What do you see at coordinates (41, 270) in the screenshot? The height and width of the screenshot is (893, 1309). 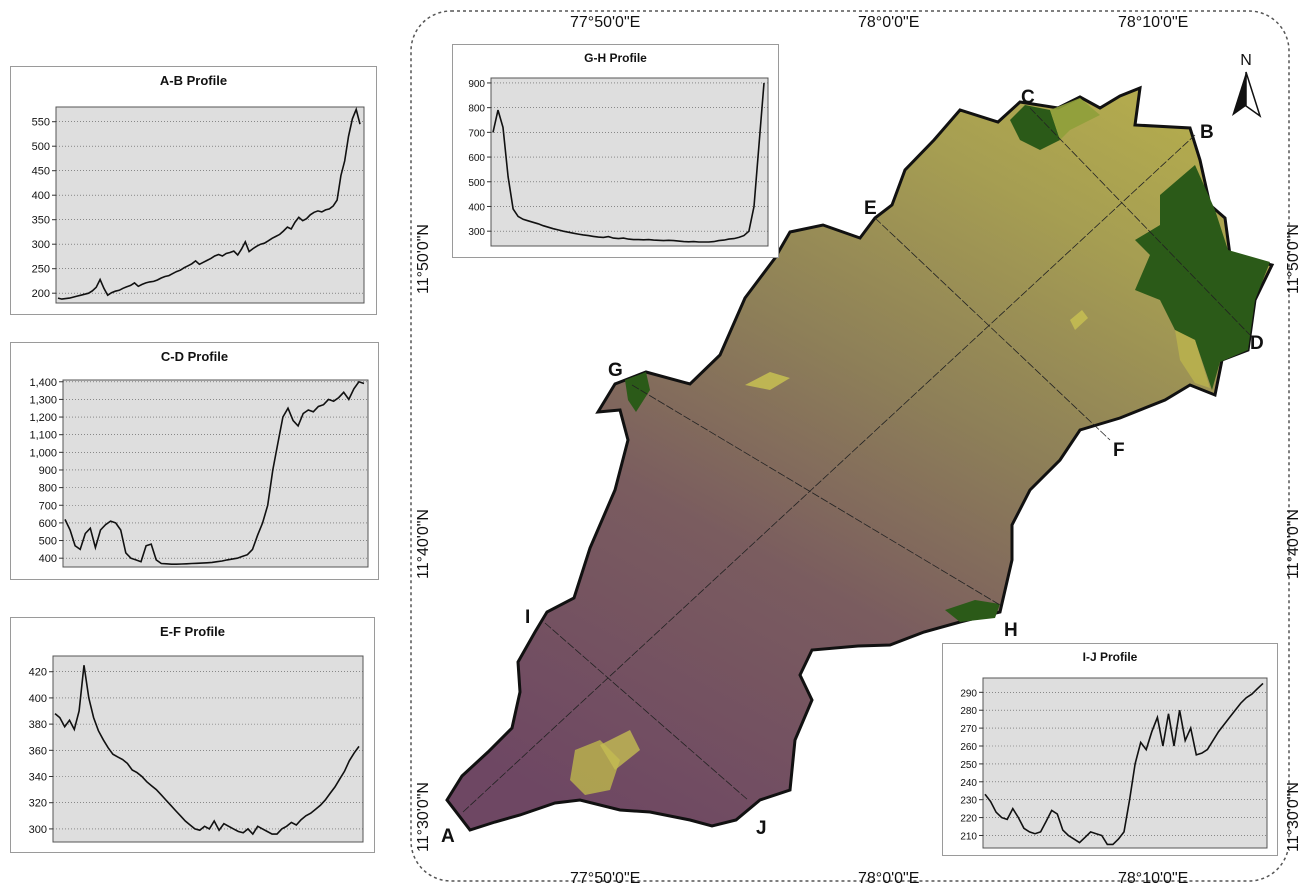 I see `ab-tick-label: 250` at bounding box center [41, 270].